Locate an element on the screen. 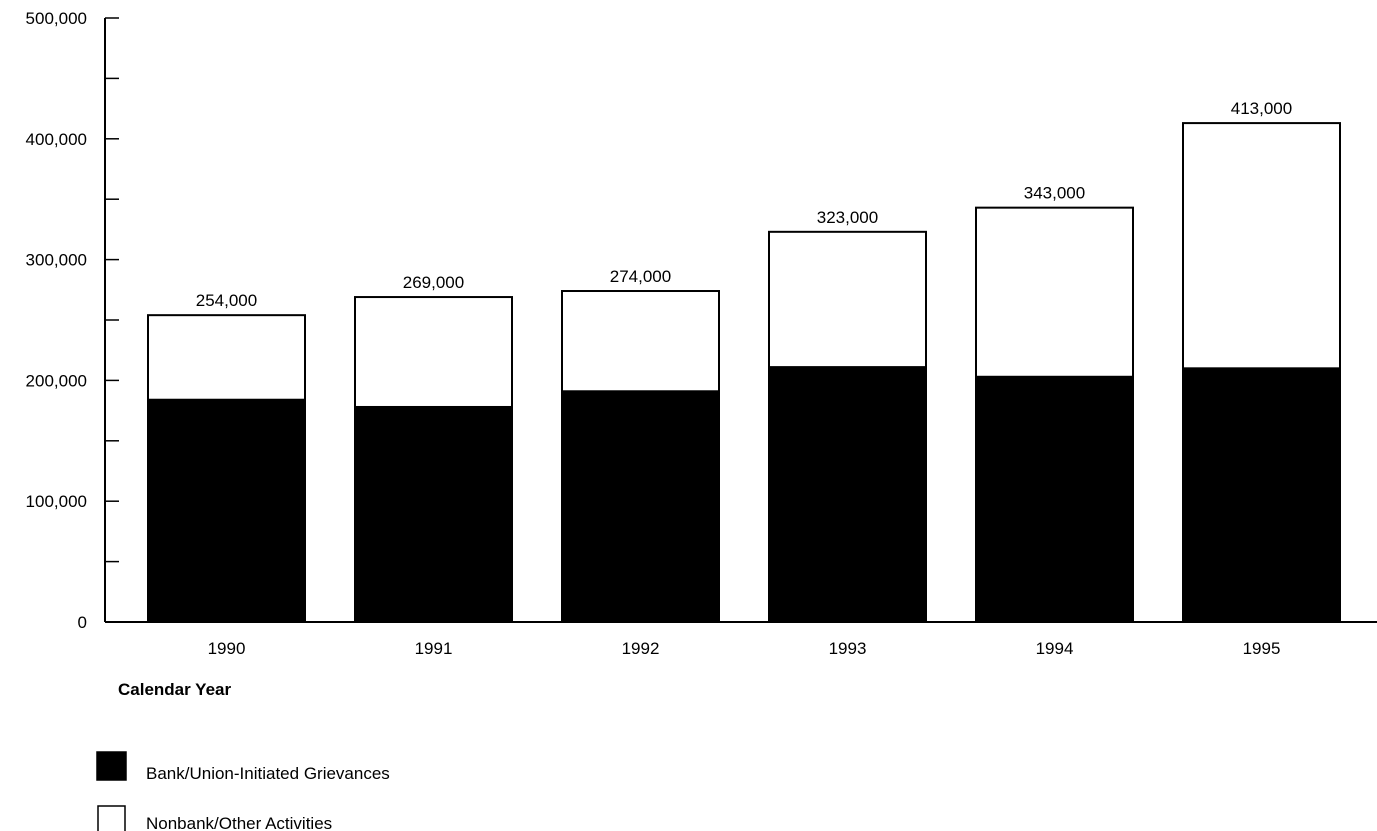 This screenshot has height=831, width=1377. x-tick-label-1993: 1993 is located at coordinates (848, 648).